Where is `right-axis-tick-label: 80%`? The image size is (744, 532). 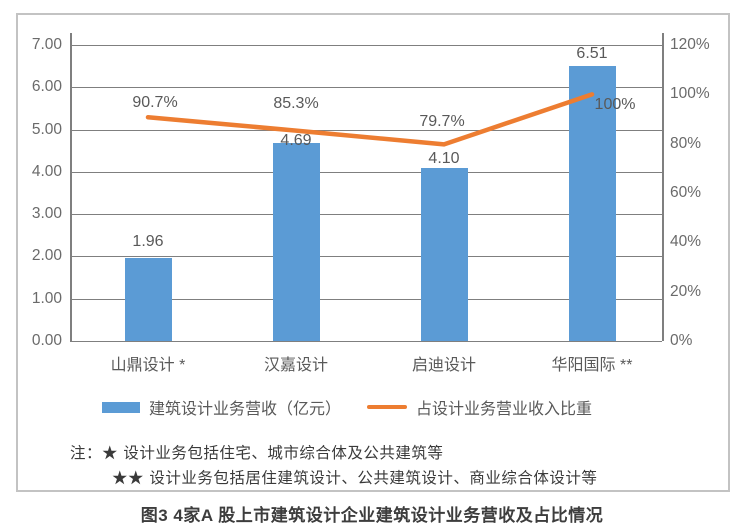 right-axis-tick-label: 80% is located at coordinates (686, 143).